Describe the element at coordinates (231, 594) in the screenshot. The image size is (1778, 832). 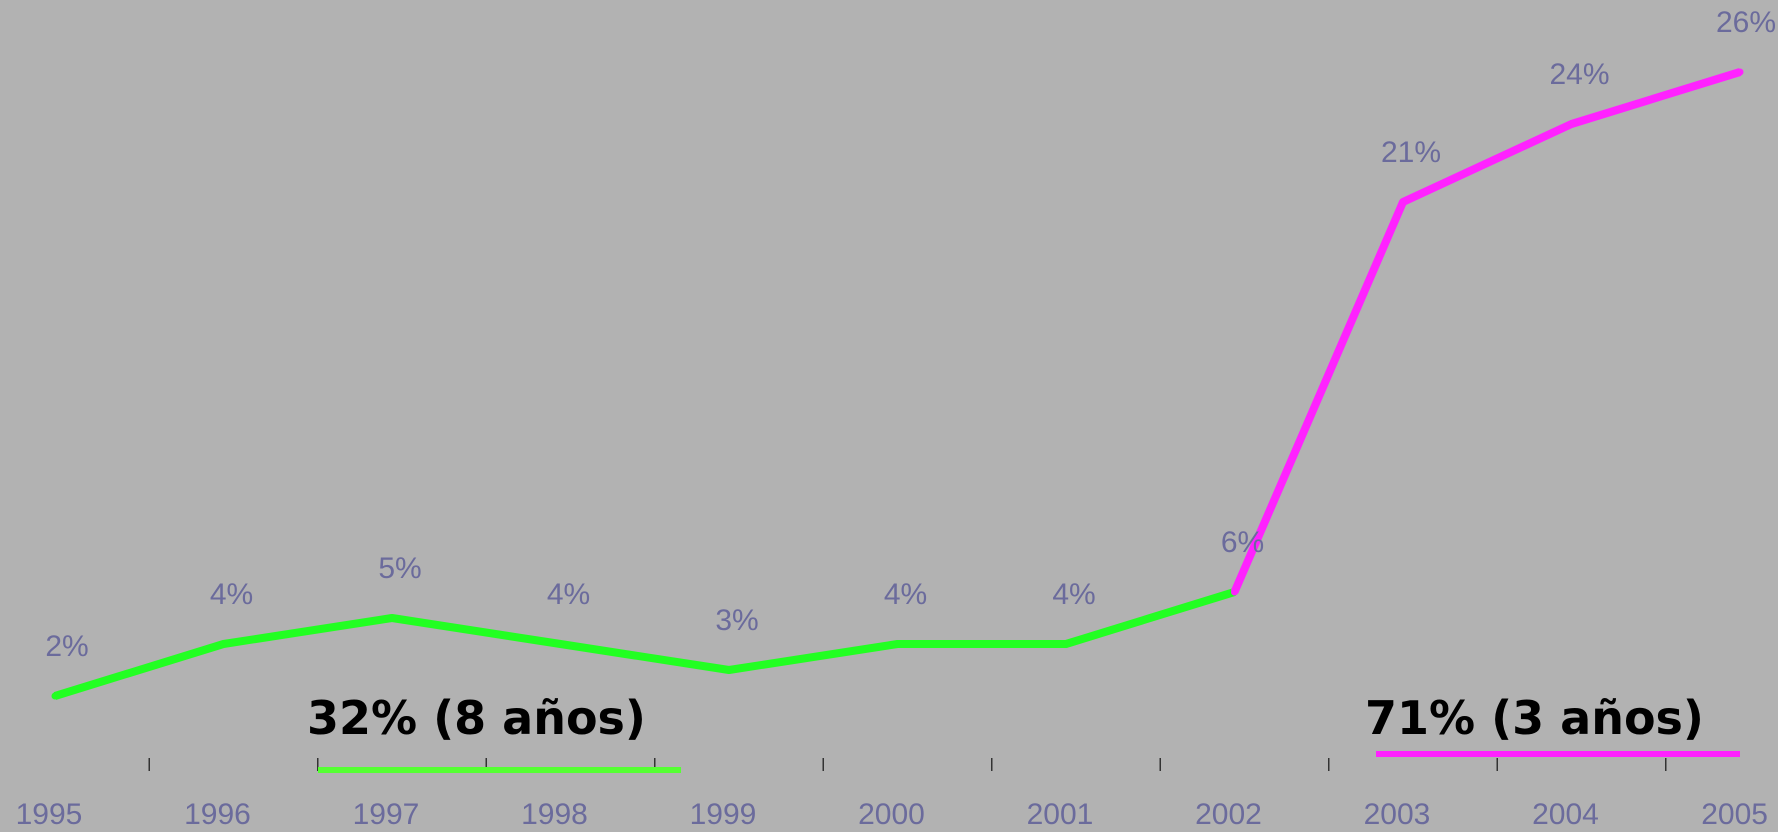
I see `data-label-1996: 4%` at that location.